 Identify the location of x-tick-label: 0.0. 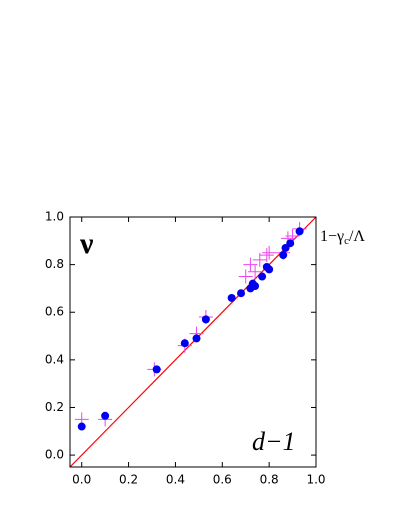
(81, 480).